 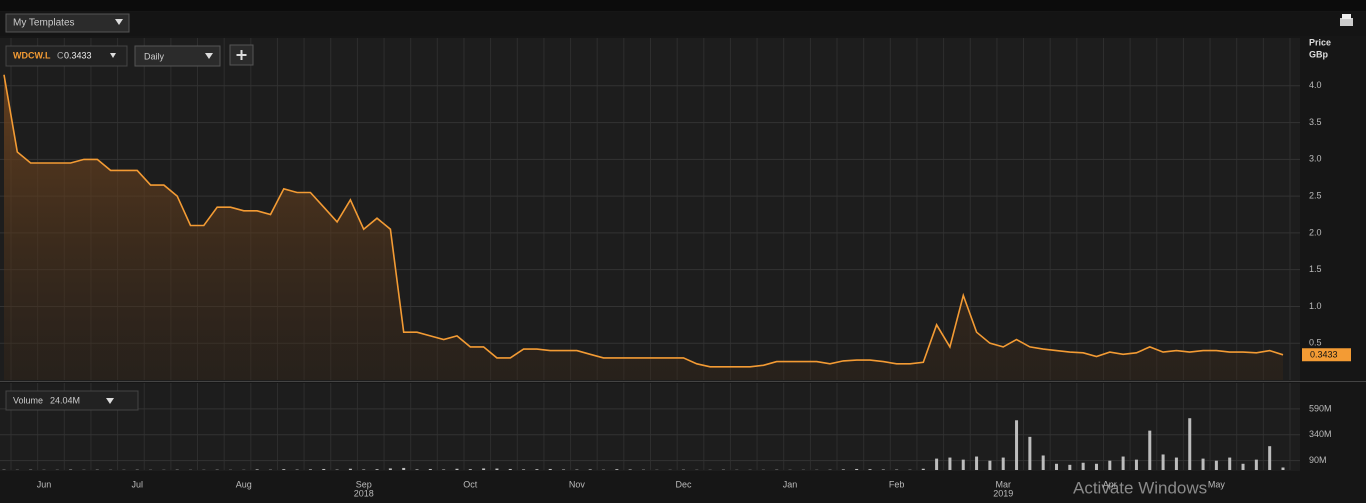 What do you see at coordinates (28, 400) in the screenshot?
I see `volume-title: Volume` at bounding box center [28, 400].